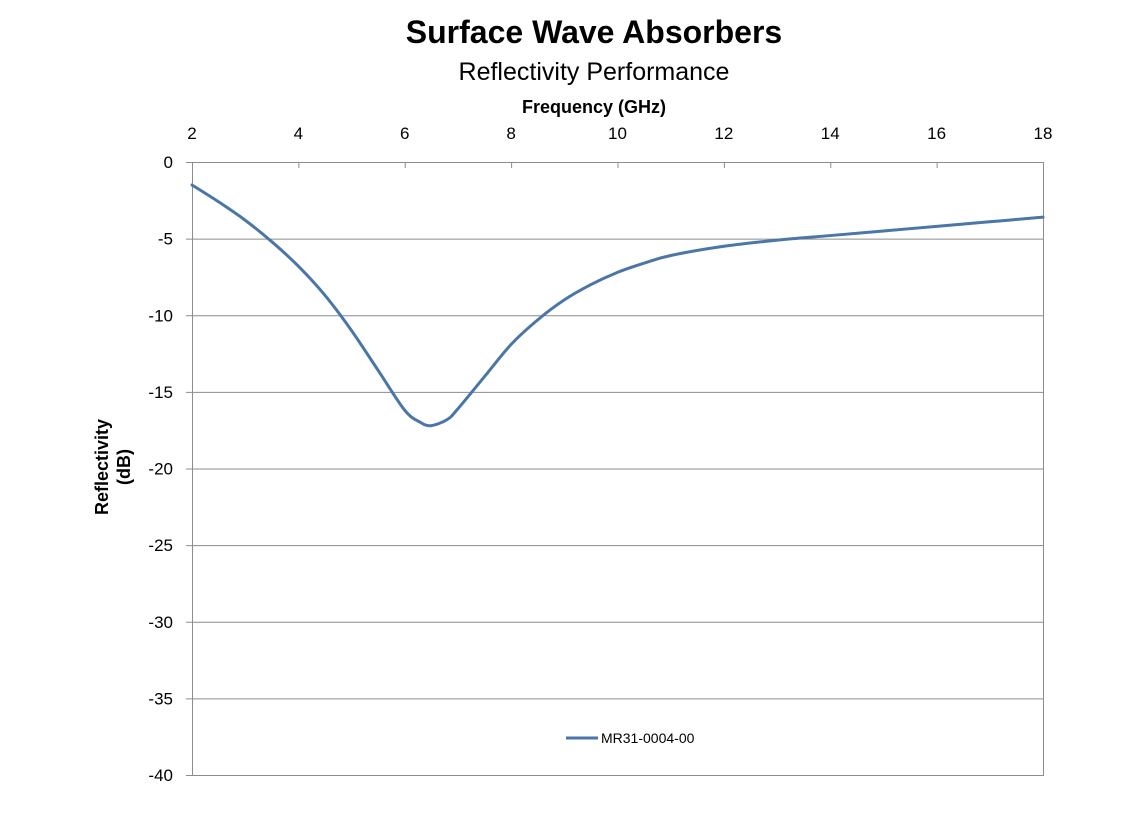  What do you see at coordinates (102, 467) in the screenshot?
I see `y-axis-title-line-1: Reflectivity` at bounding box center [102, 467].